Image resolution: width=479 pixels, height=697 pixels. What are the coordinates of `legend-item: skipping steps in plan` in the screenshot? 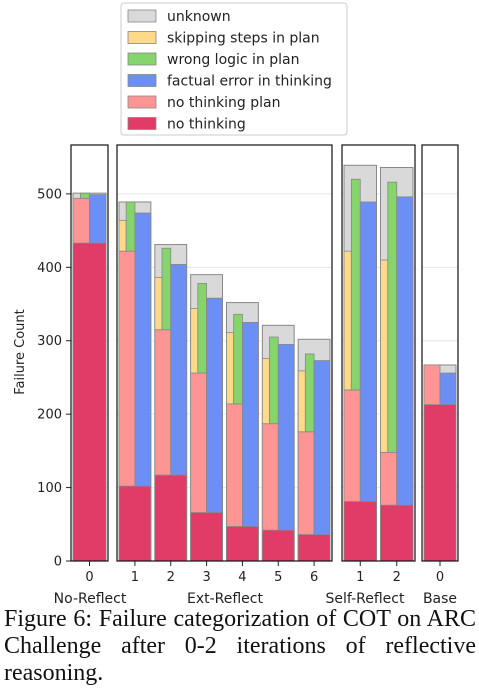 It's located at (223, 39).